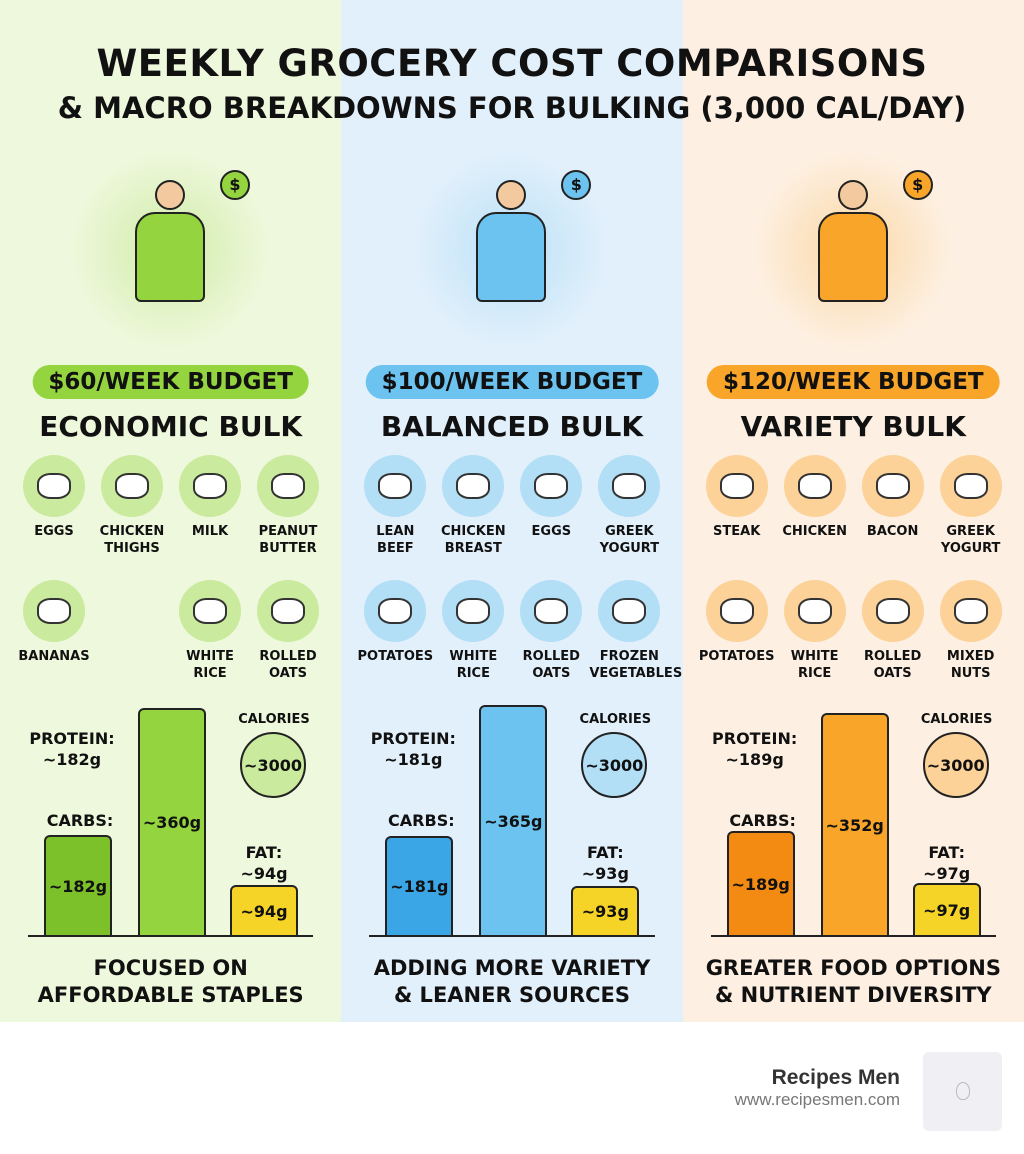  What do you see at coordinates (171, 426) in the screenshot?
I see `plan-title: ECONOMIC BULK` at bounding box center [171, 426].